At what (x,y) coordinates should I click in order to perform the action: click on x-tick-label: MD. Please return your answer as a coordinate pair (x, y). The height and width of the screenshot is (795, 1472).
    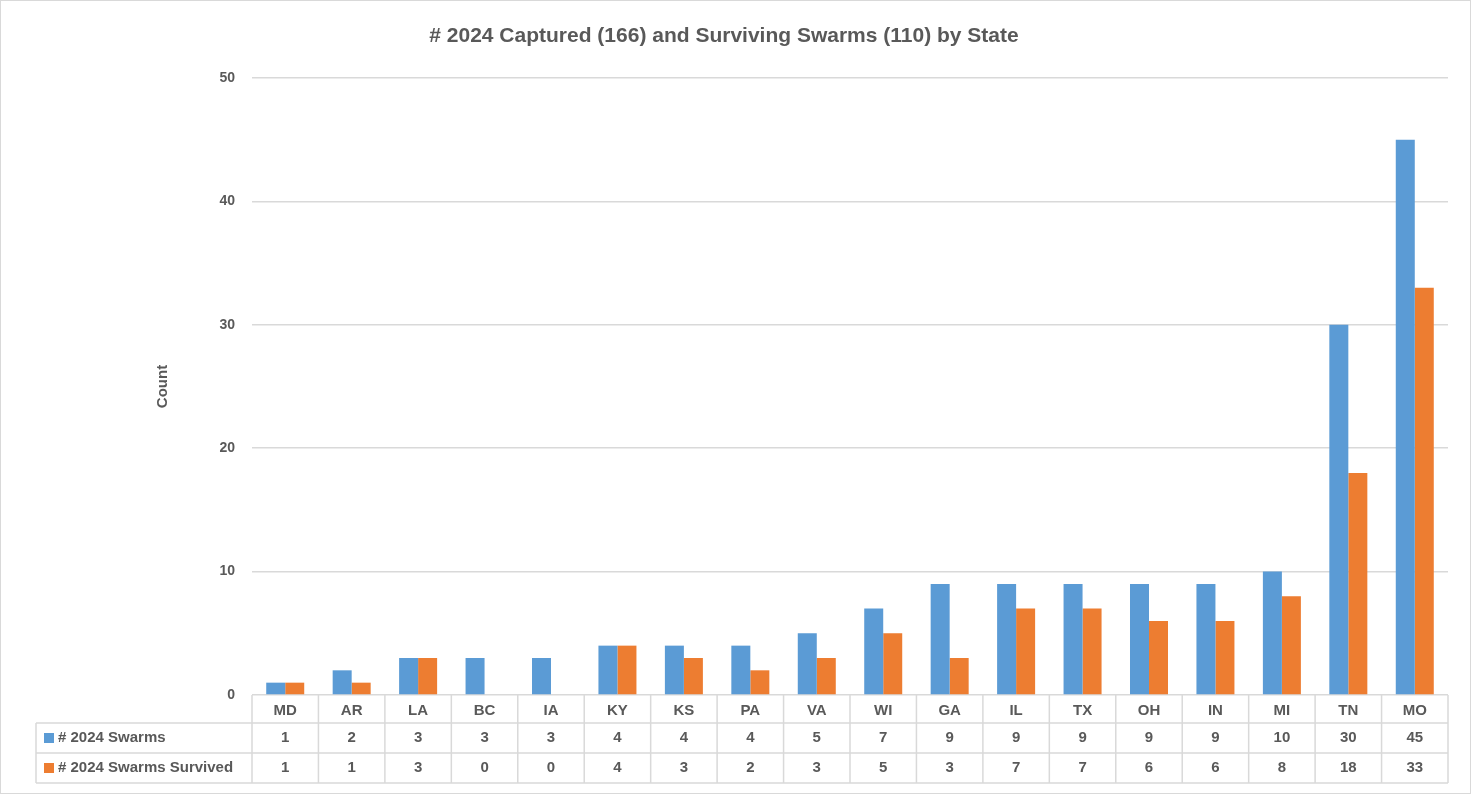
    Looking at the image, I should click on (285, 710).